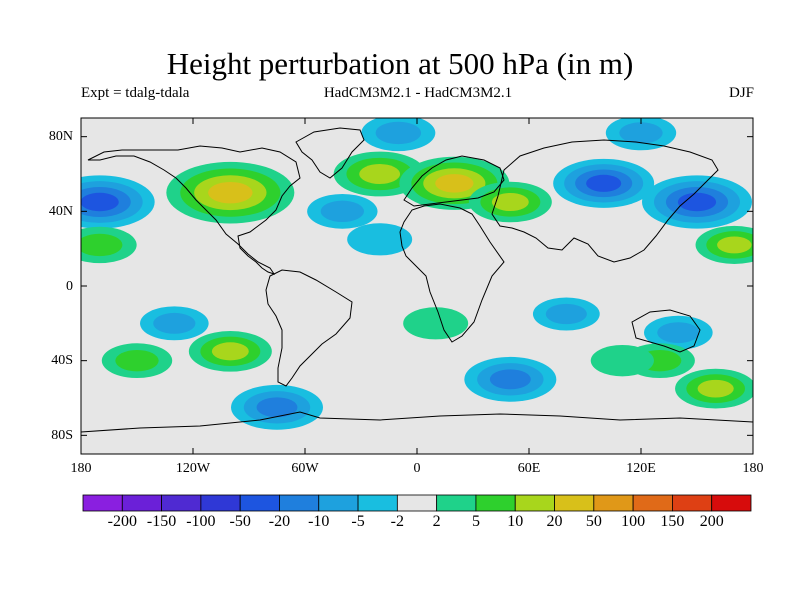  What do you see at coordinates (305, 468) in the screenshot?
I see `x-tick-label: 60W` at bounding box center [305, 468].